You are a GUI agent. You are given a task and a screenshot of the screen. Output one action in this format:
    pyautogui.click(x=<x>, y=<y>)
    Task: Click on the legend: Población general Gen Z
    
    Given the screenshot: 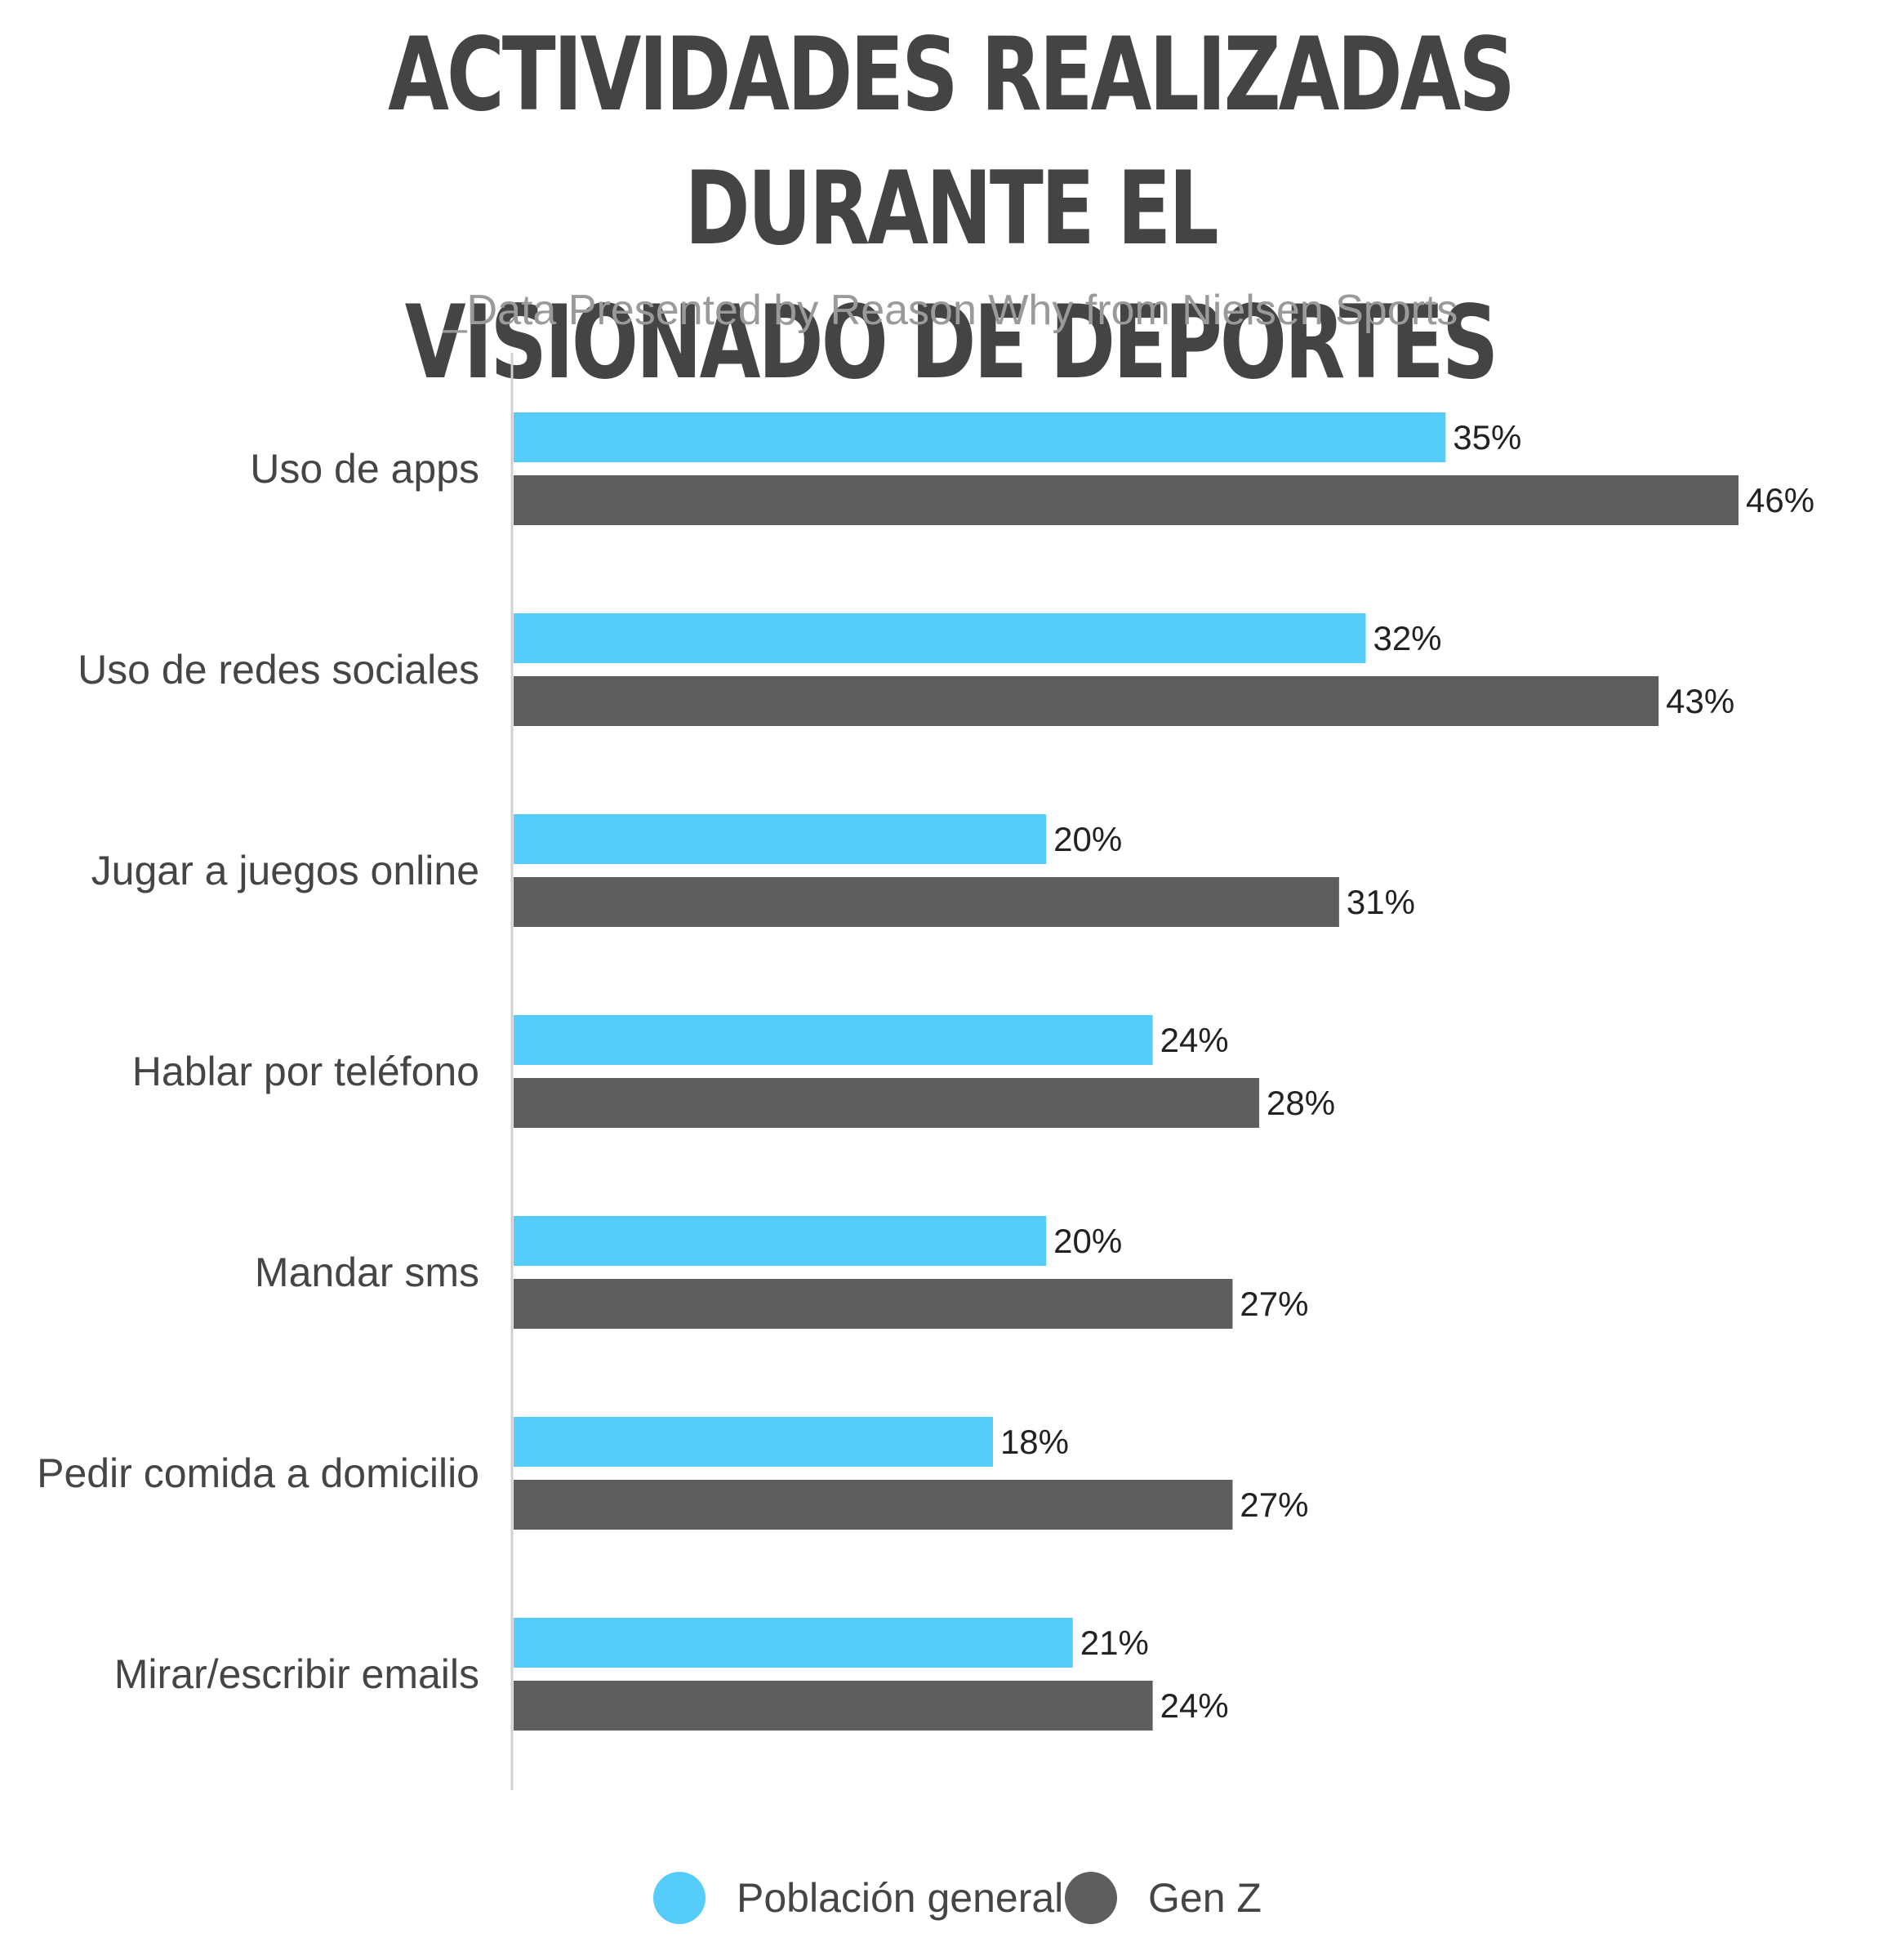 What is the action you would take?
    pyautogui.click(x=957, y=1898)
    